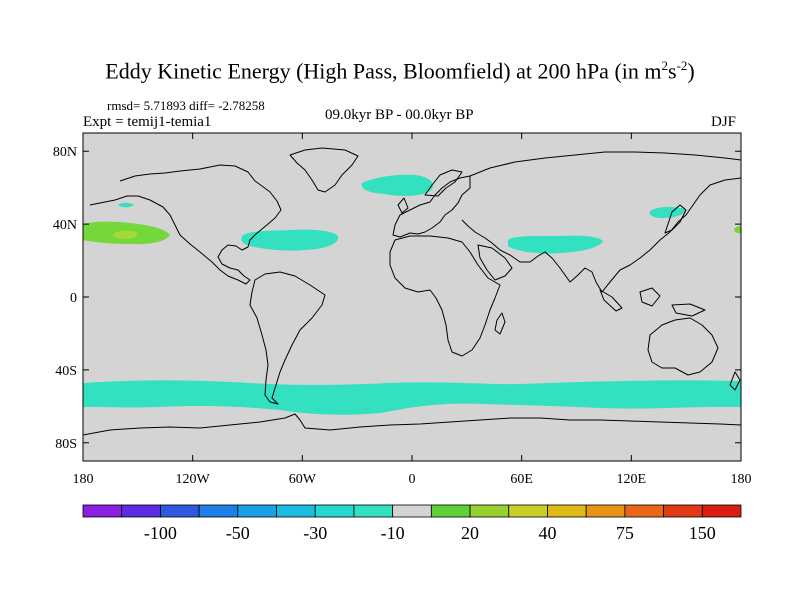  What do you see at coordinates (555, 244) in the screenshot?
I see `south-asia` at bounding box center [555, 244].